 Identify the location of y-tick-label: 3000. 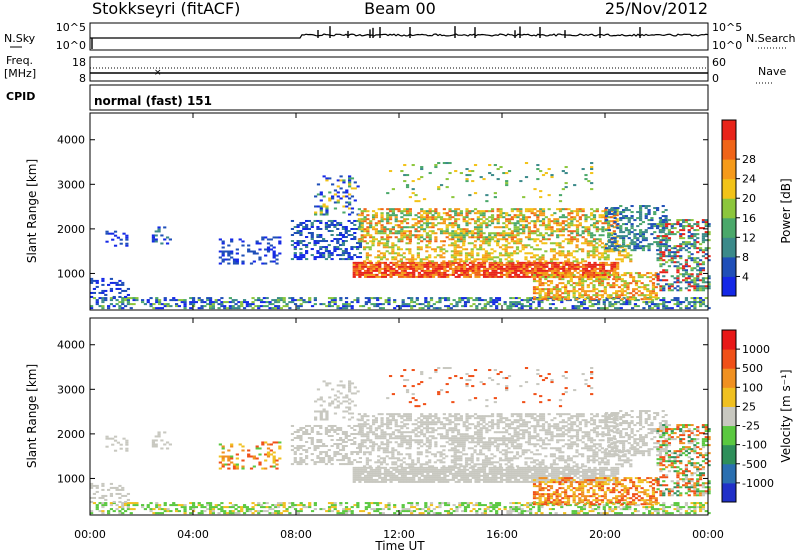
(71, 184).